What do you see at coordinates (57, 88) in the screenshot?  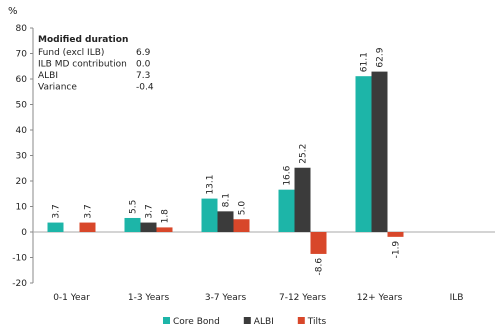 I see `annotation-label: Variance` at bounding box center [57, 88].